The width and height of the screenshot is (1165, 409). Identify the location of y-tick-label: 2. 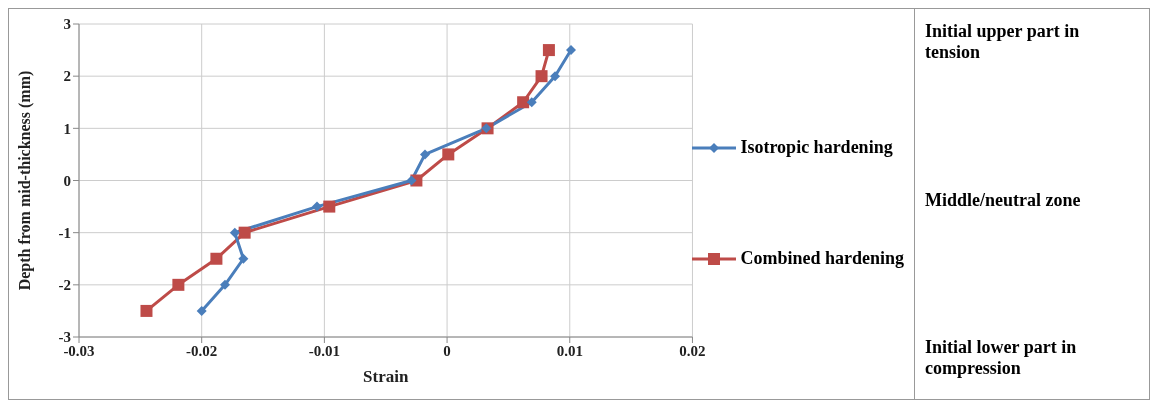
(67, 76).